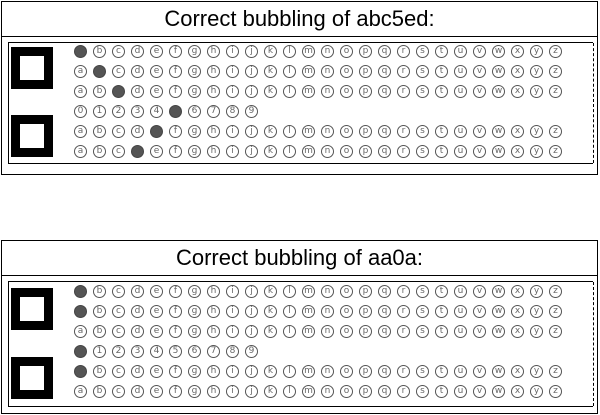  What do you see at coordinates (118, 111) in the screenshot?
I see `bubble-2: 2` at bounding box center [118, 111].